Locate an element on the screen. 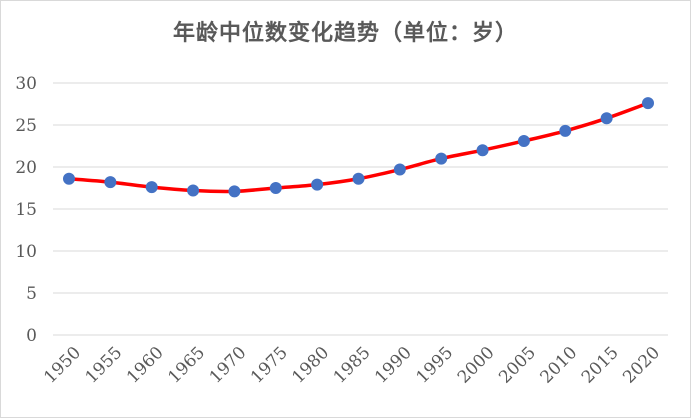 The width and height of the screenshot is (691, 418). x-tick-label: 1955 is located at coordinates (104, 365).